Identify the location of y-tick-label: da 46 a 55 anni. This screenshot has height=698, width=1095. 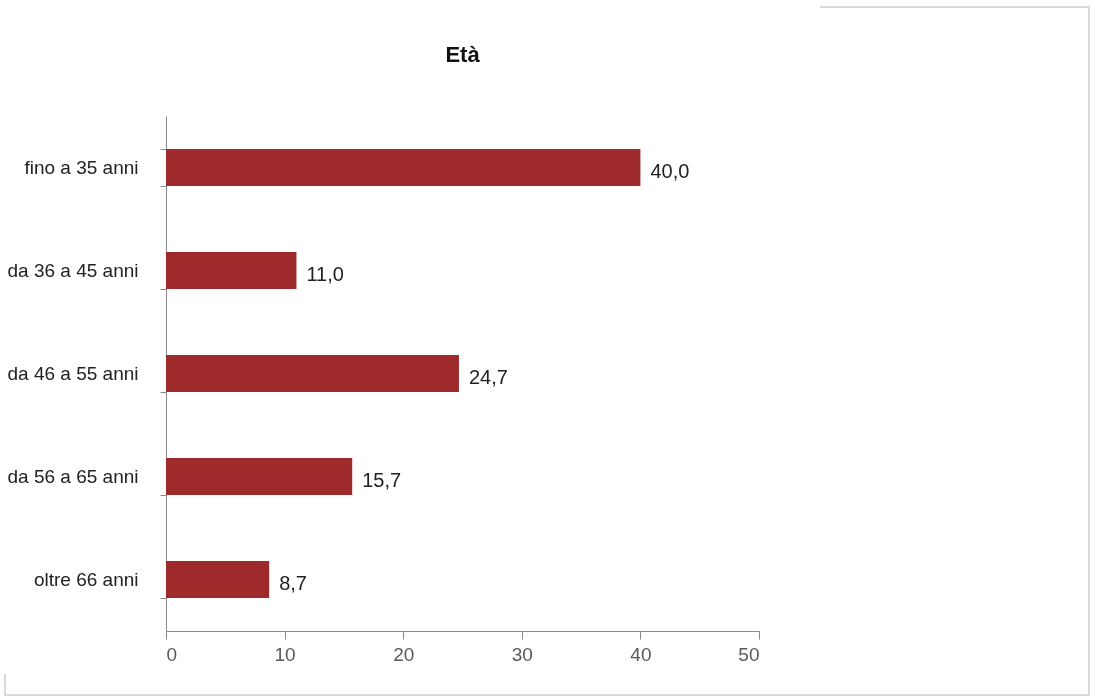
(73, 373).